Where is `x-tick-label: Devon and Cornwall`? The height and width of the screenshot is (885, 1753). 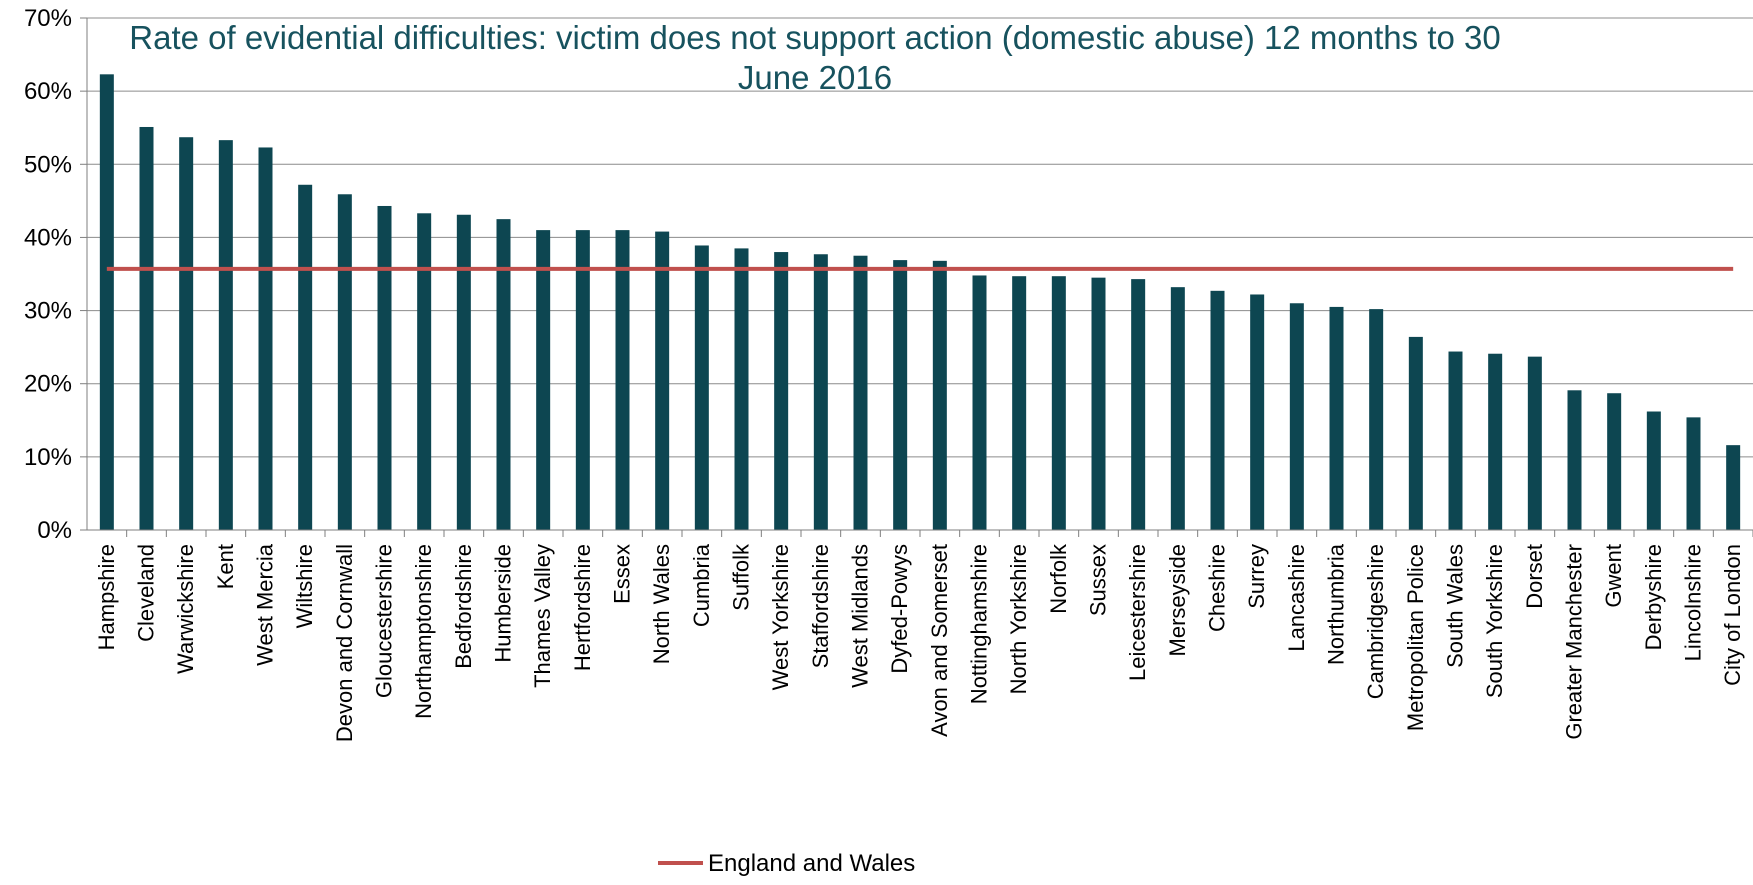 x-tick-label: Devon and Cornwall is located at coordinates (344, 643).